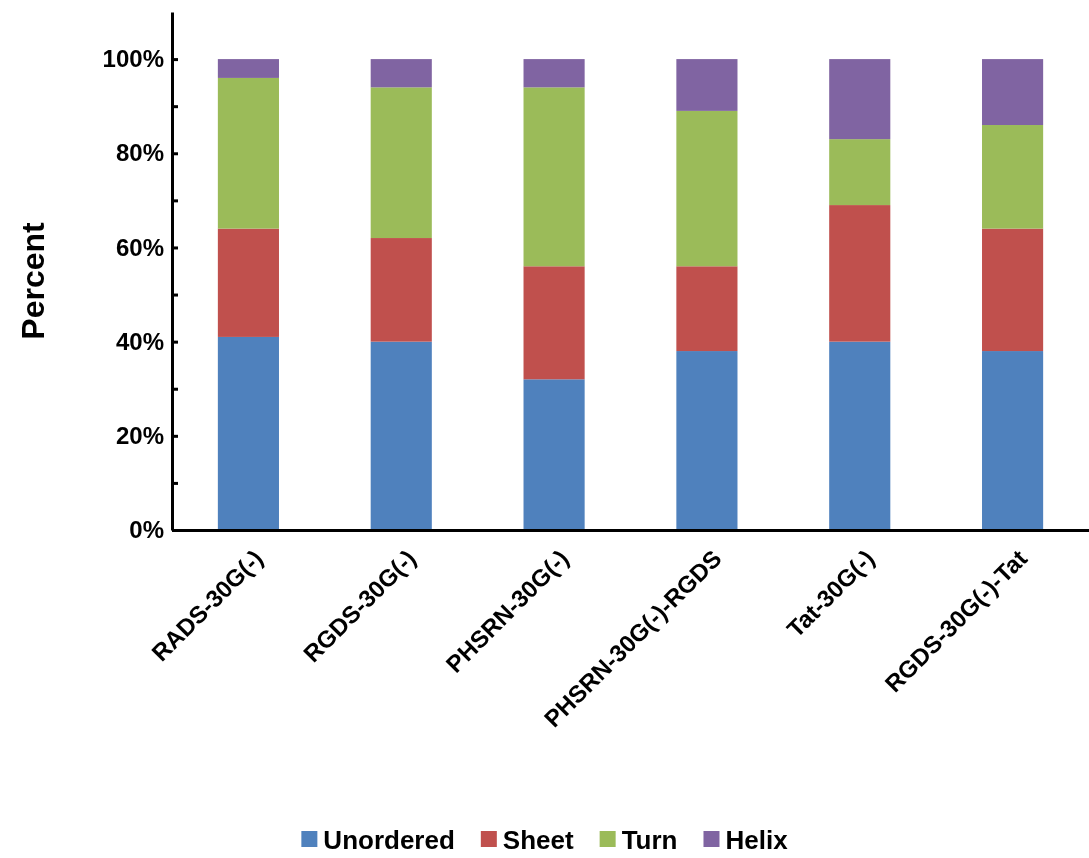  What do you see at coordinates (538, 840) in the screenshot?
I see `legend-label: Sheet` at bounding box center [538, 840].